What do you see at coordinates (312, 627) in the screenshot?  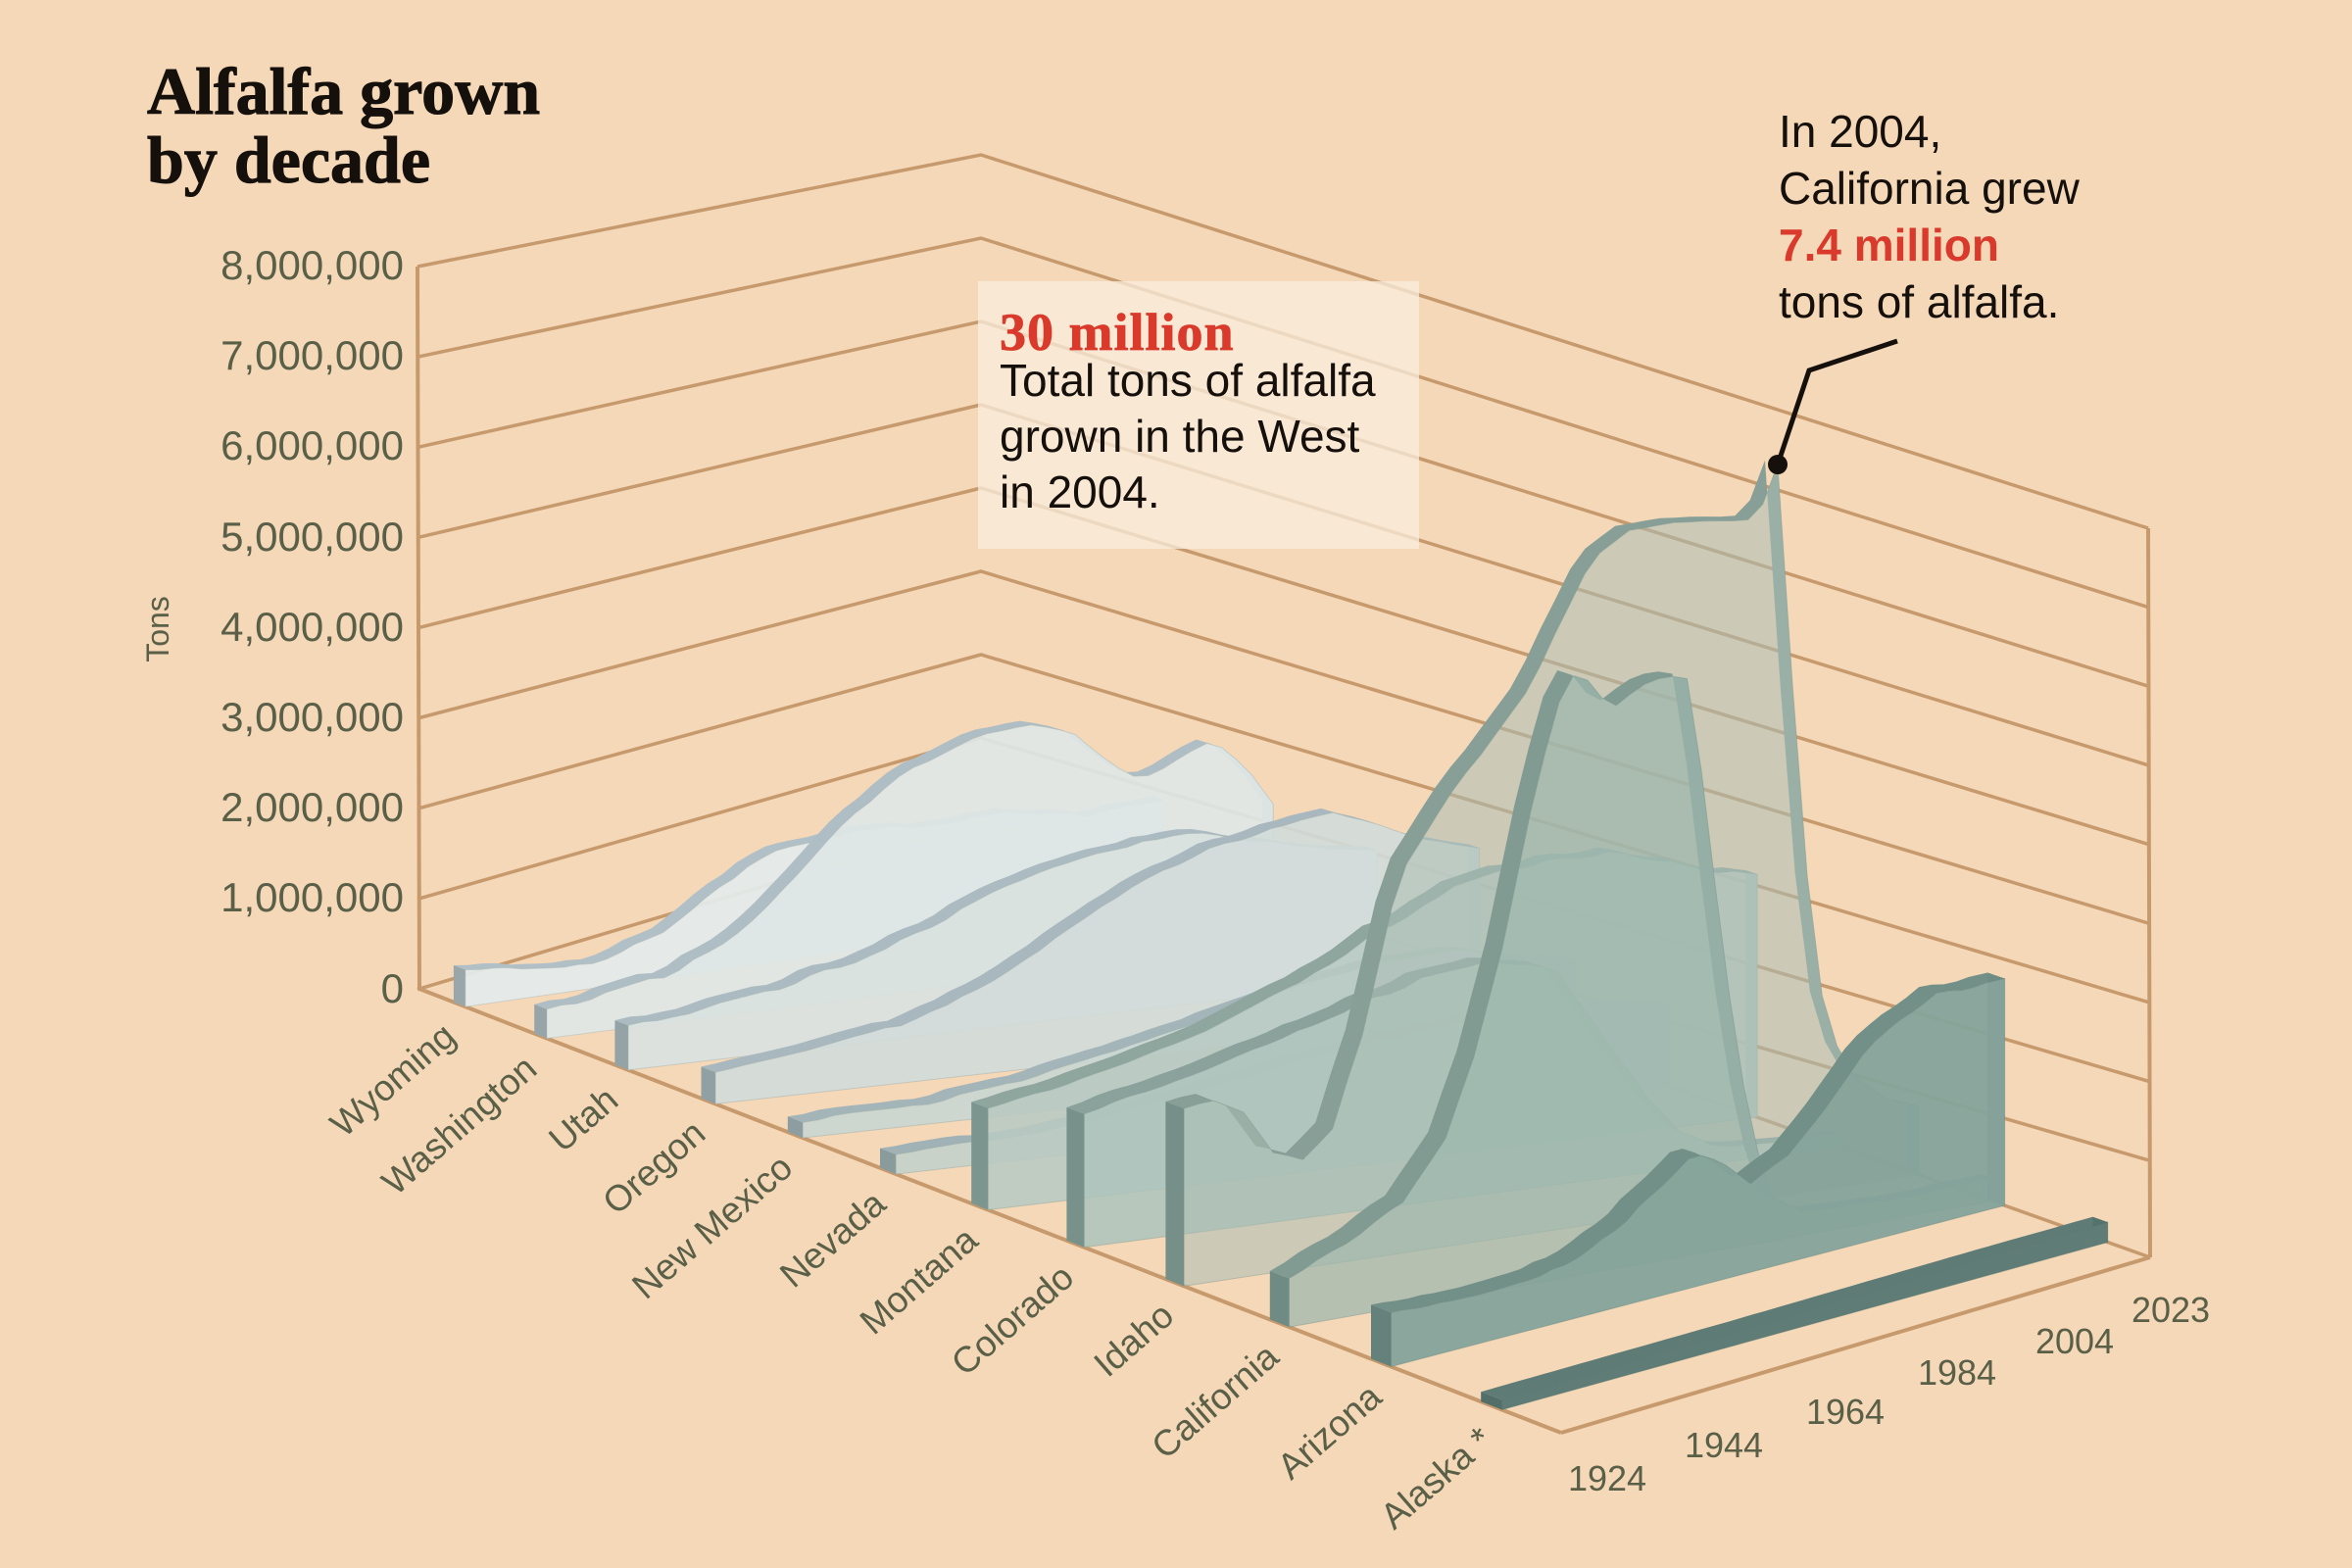 I see `svg-text: 4,000,000` at bounding box center [312, 627].